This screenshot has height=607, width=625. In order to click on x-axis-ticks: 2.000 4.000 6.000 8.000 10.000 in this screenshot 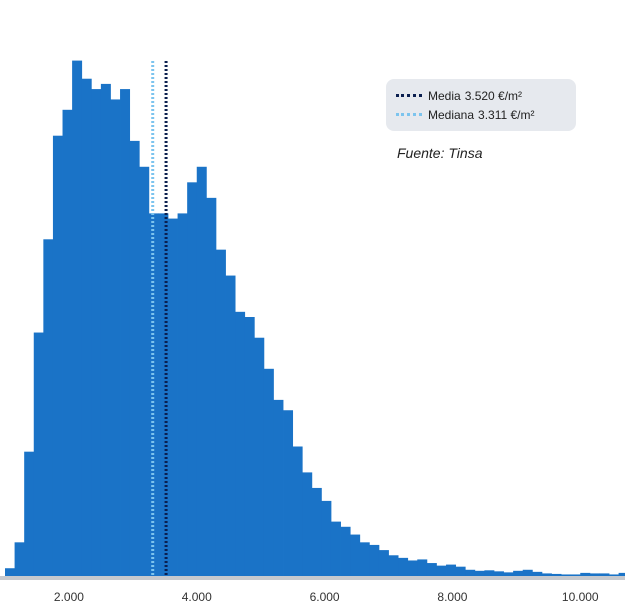, I will do `click(326, 597)`.